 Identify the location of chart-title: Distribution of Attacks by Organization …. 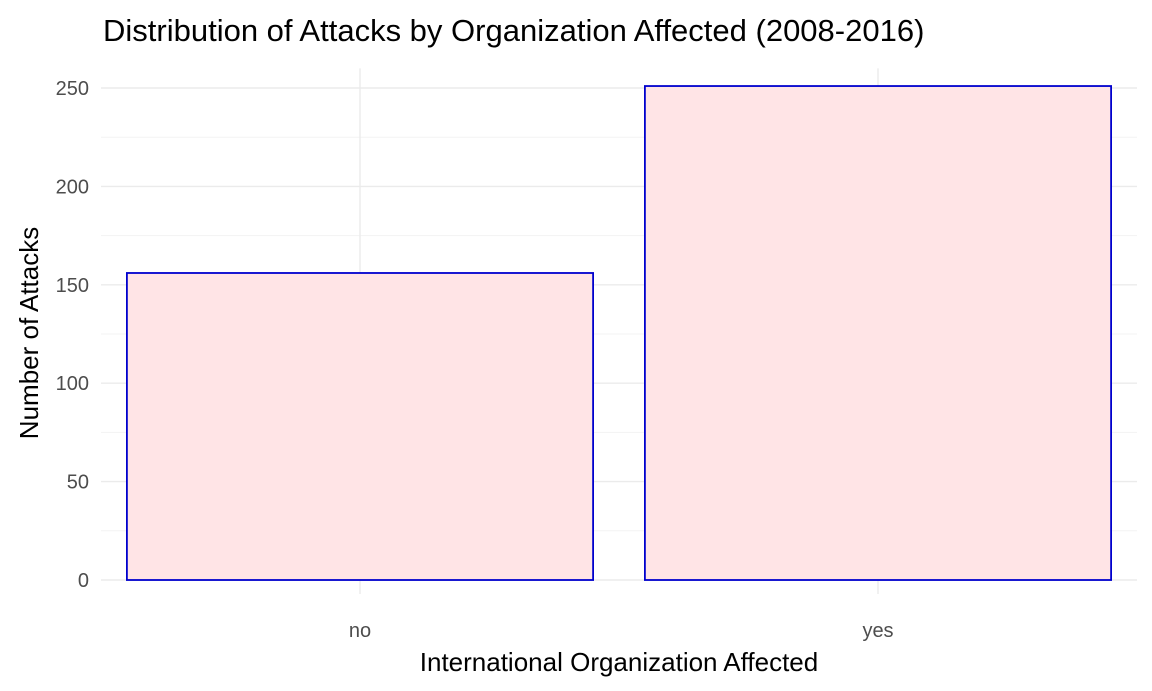
(513, 30).